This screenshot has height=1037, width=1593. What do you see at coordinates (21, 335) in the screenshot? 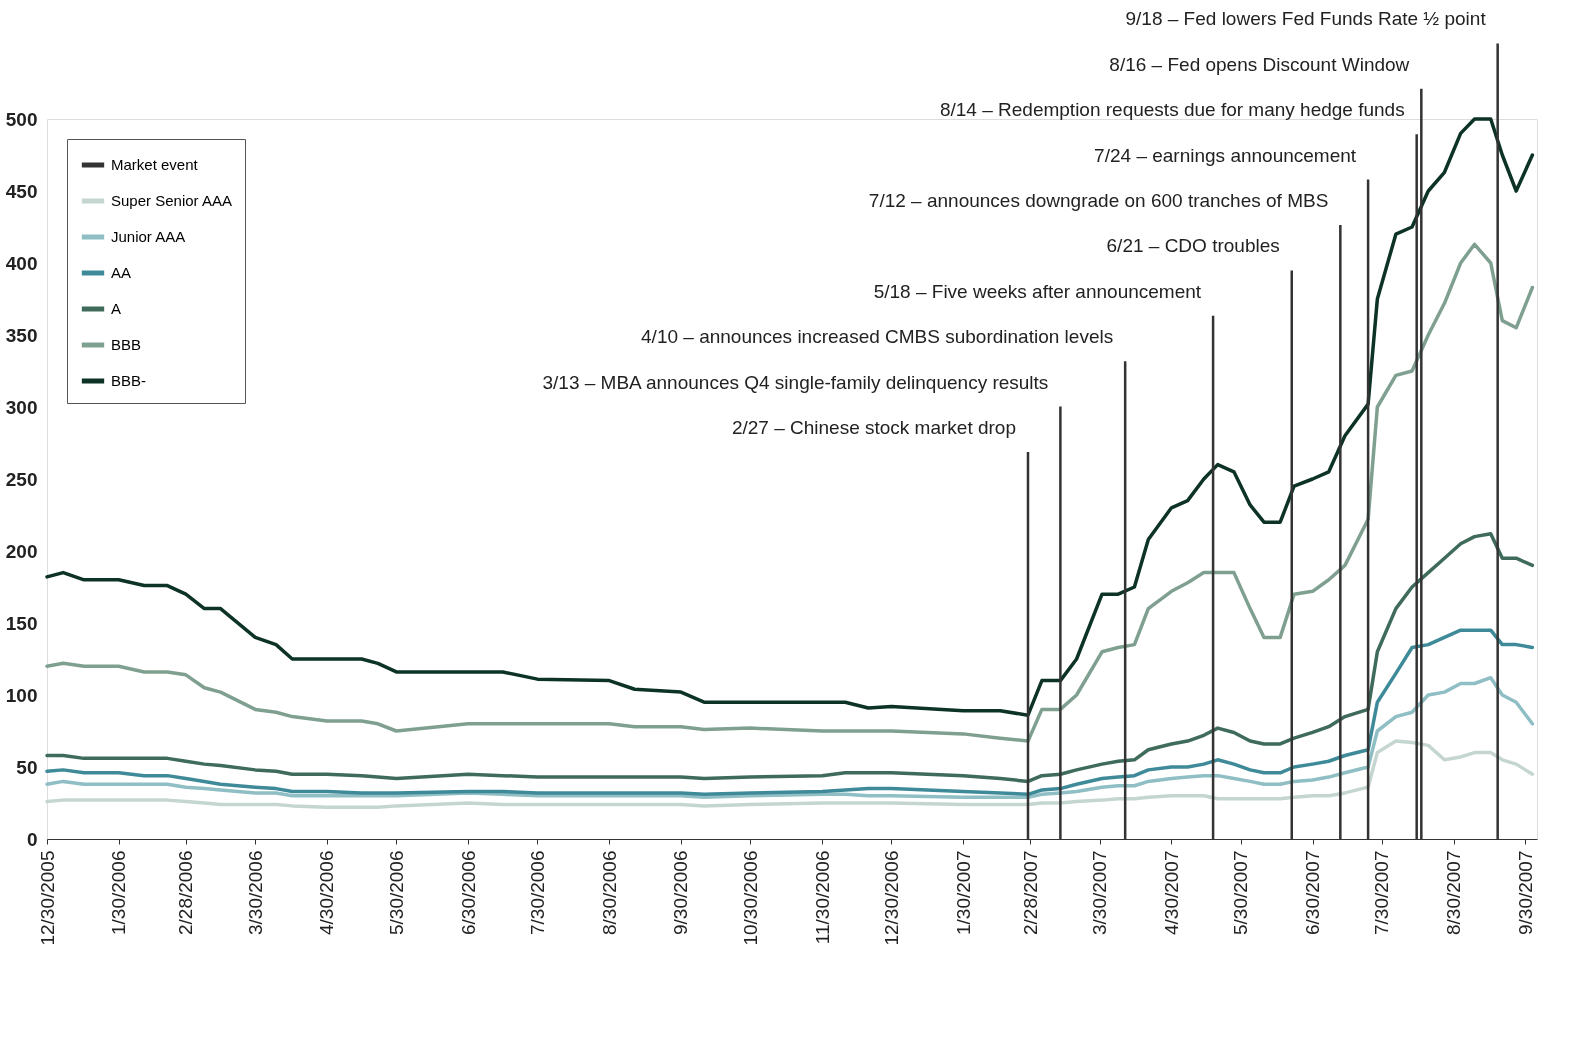
I see `y-tick-label: 350` at bounding box center [21, 335].